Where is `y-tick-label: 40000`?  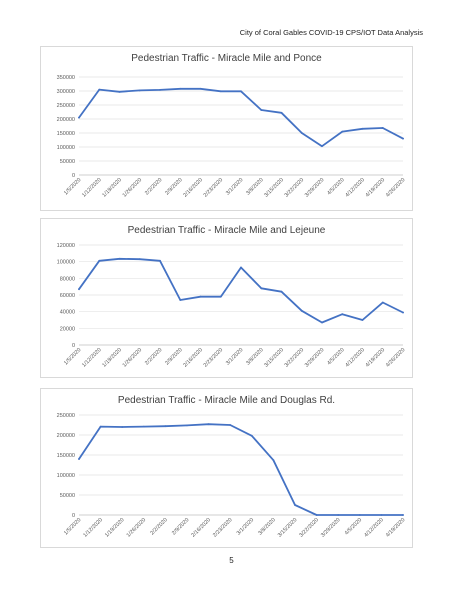
y-tick-label: 40000 is located at coordinates (67, 313).